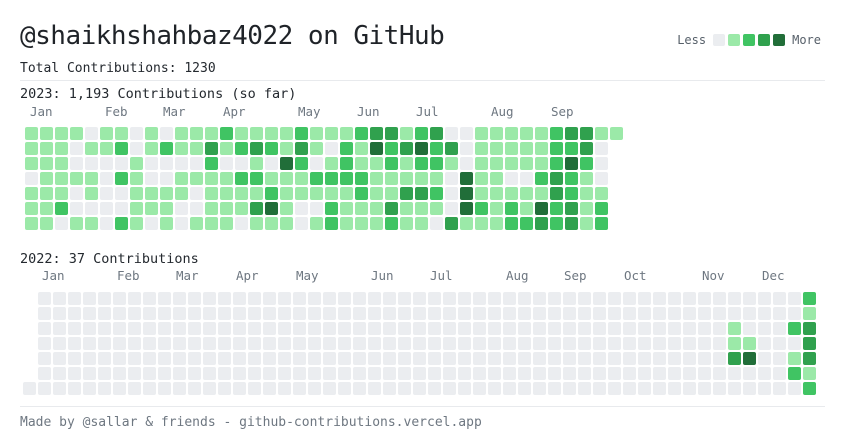 This screenshot has height=440, width=845. I want to click on month-label-2022-aug: Aug, so click(517, 275).